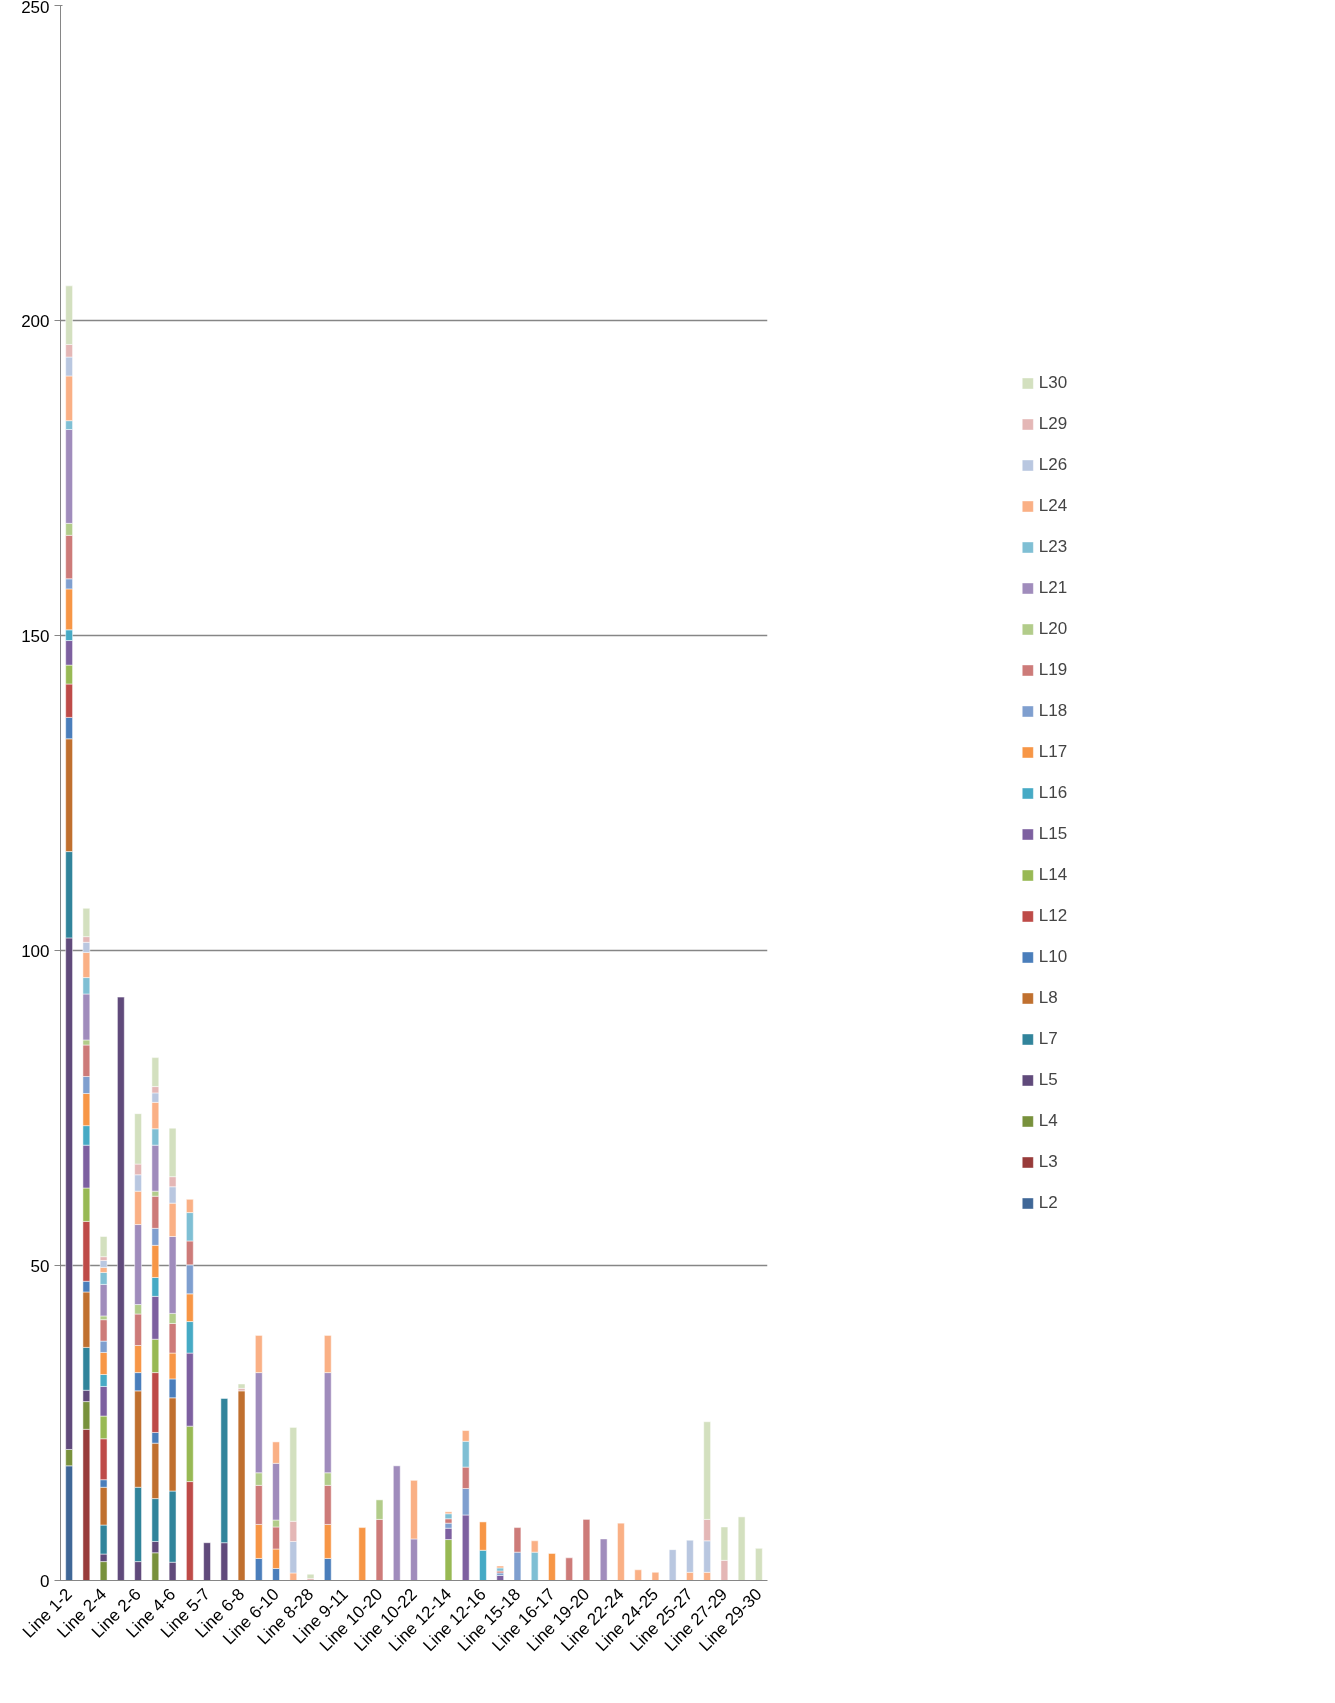  I want to click on legend-label: L26, so click(1053, 464).